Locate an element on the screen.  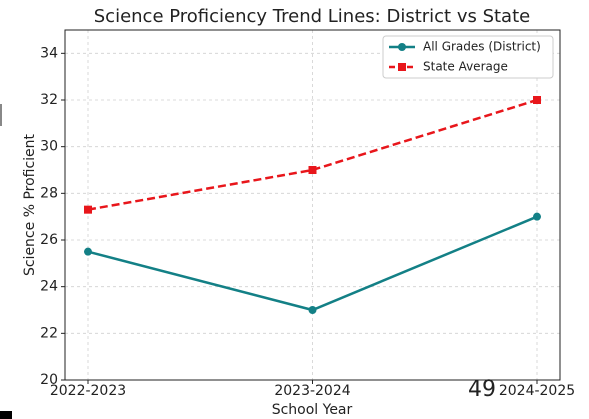
x-tick-label: 2022-2023 is located at coordinates (88, 391).